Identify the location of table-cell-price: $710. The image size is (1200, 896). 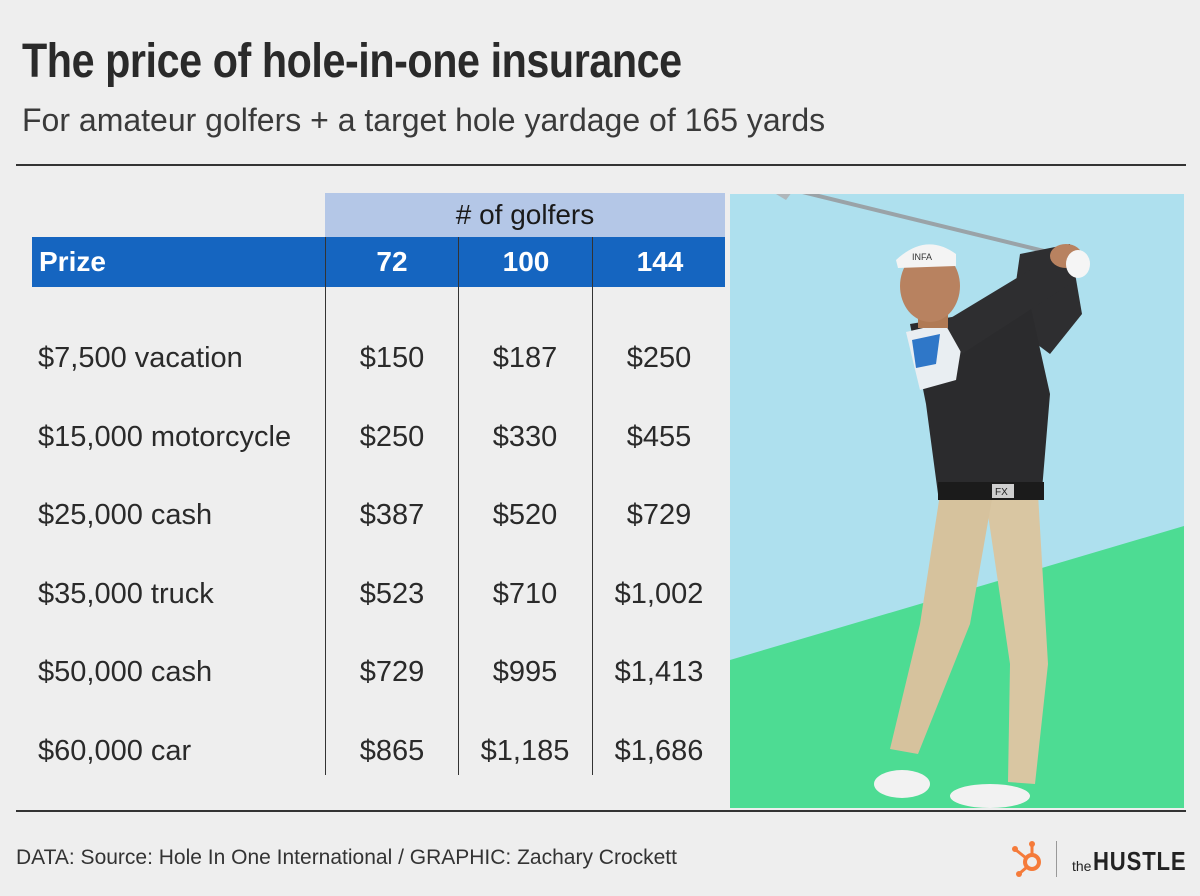
(525, 594).